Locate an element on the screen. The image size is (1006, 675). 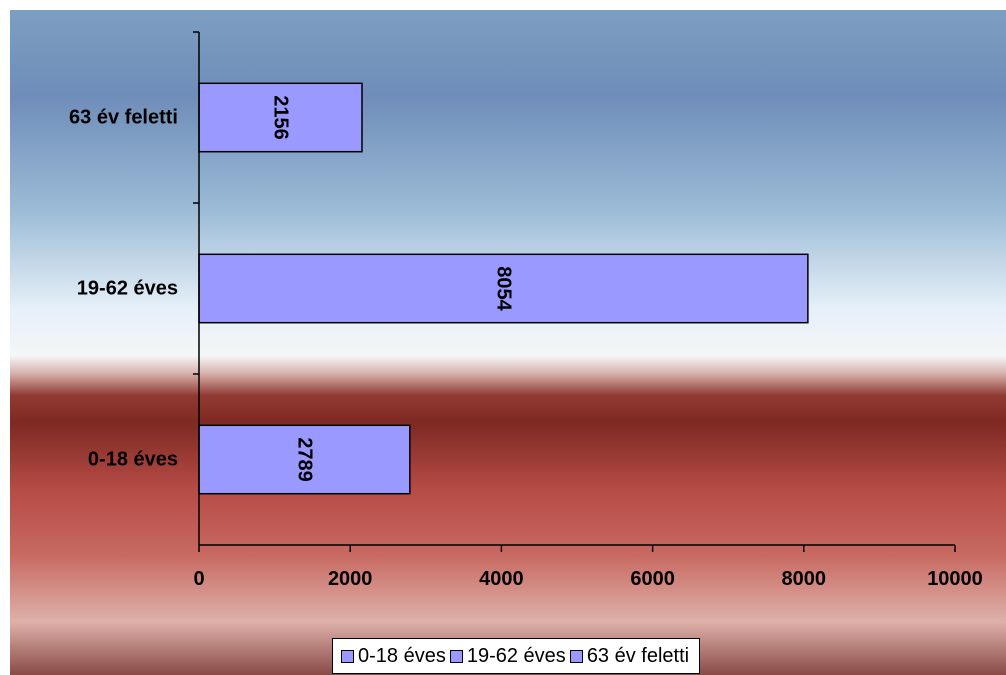
legend-item: 63 év feletti is located at coordinates (629, 656).